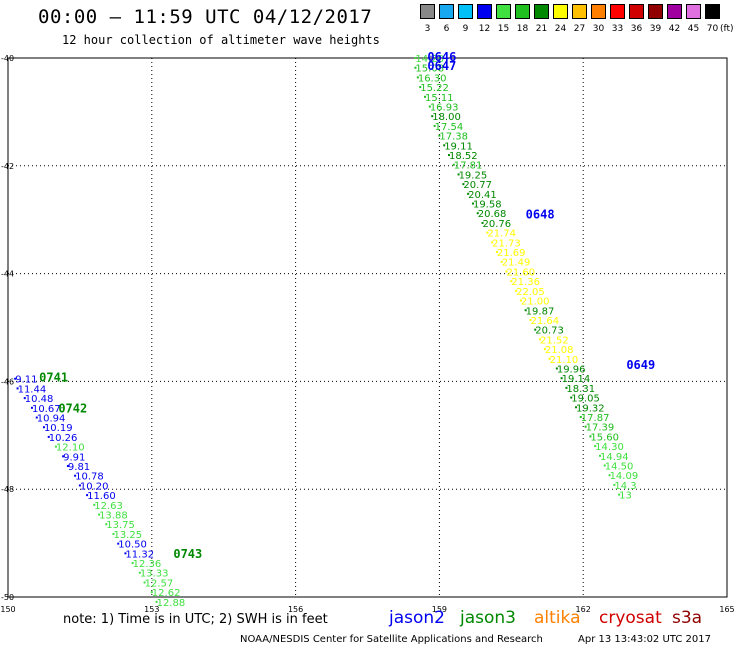 The height and width of the screenshot is (650, 740). I want to click on wave-height-label: 19.87, so click(540, 311).